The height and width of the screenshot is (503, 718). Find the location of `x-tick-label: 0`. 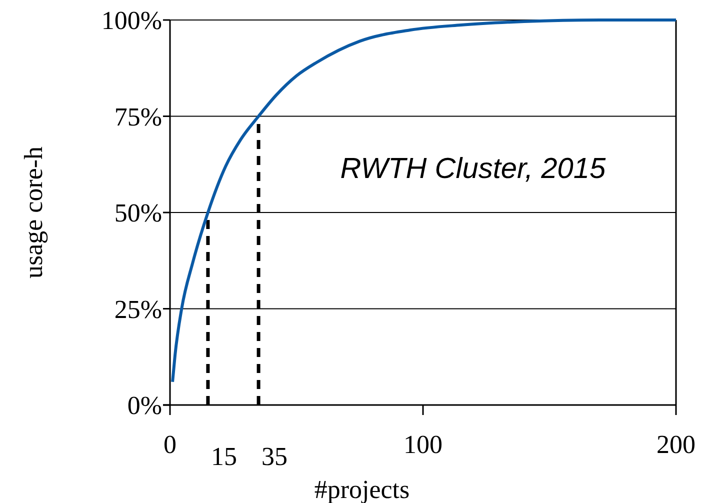

x-tick-label: 0 is located at coordinates (170, 444).